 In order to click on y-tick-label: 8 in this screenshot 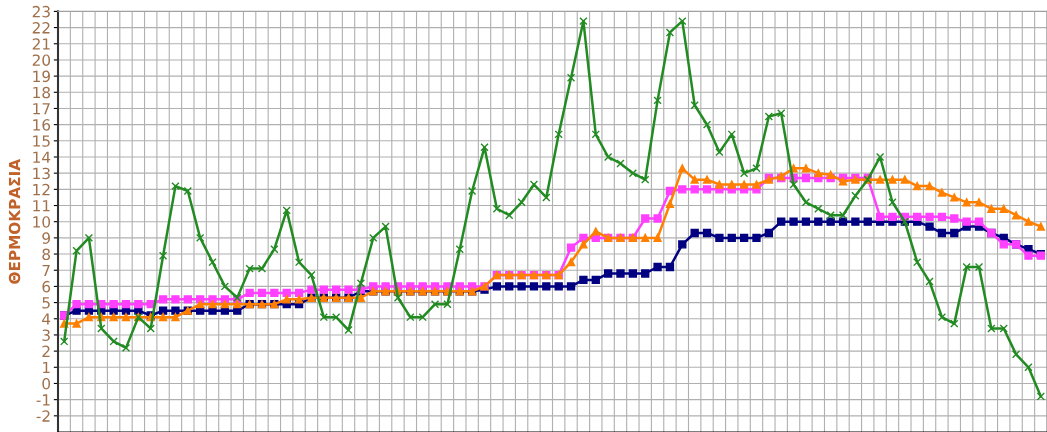, I will do `click(46, 254)`.